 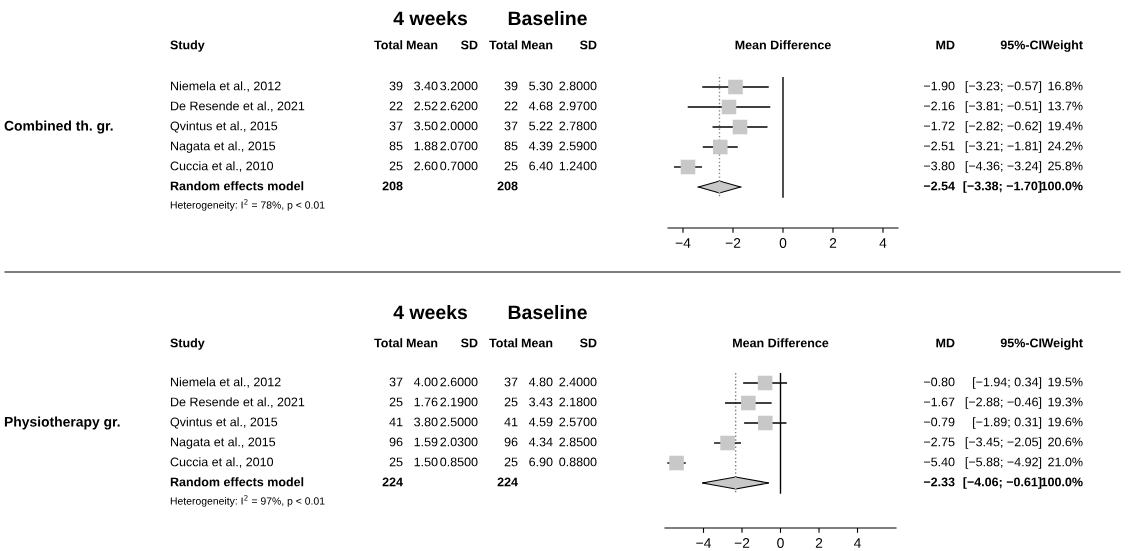 I want to click on text: 4 weeks, so click(x=430, y=18).